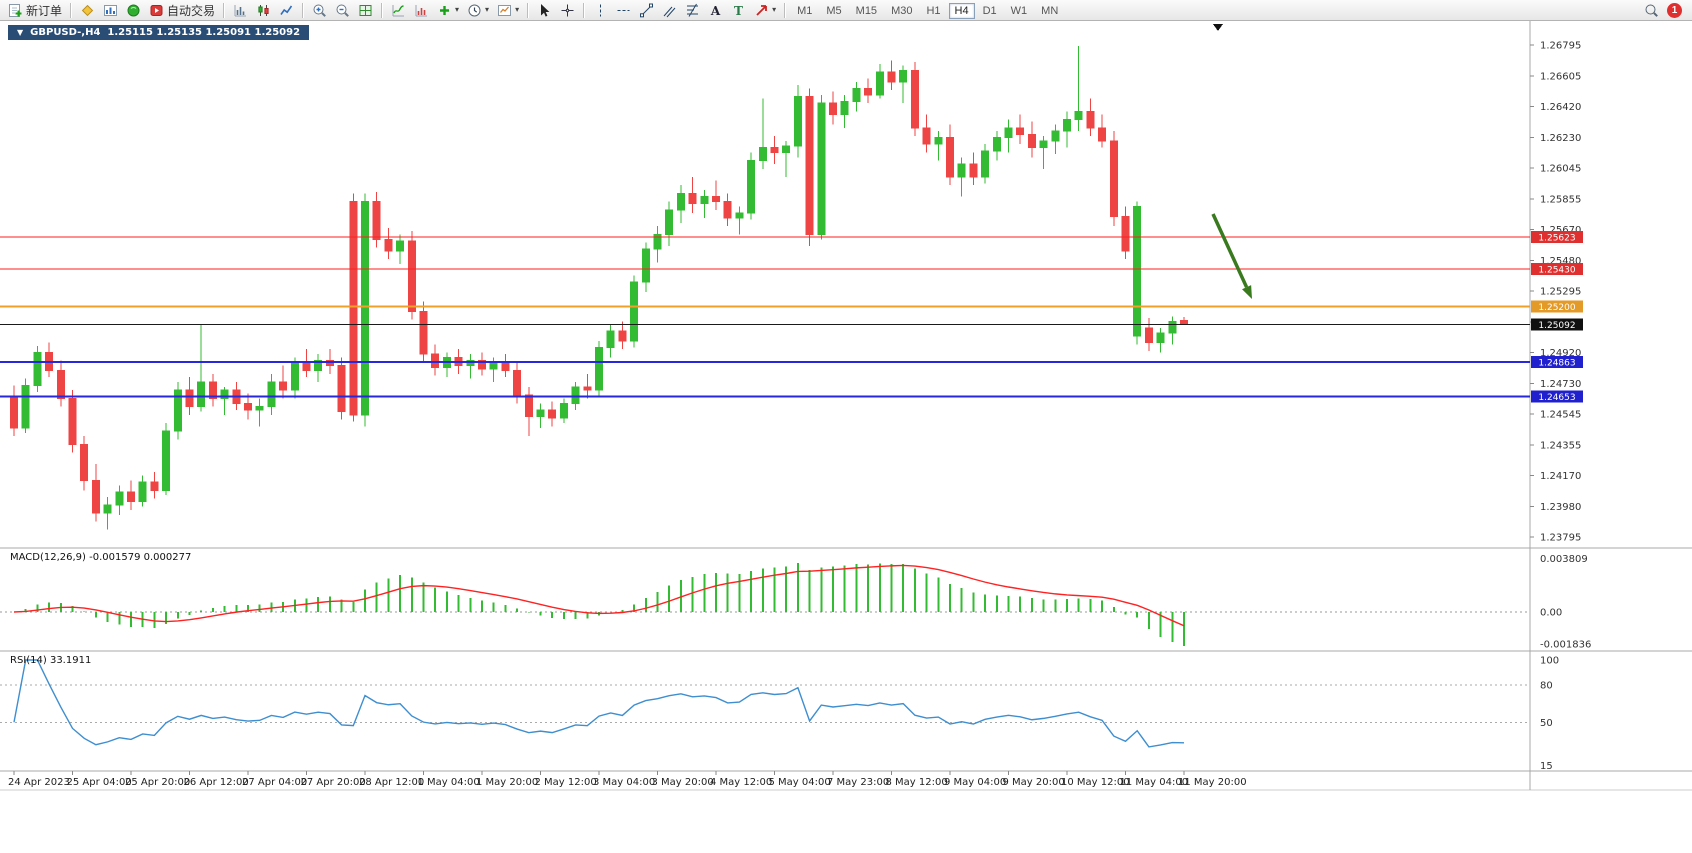 The image size is (1692, 853). I want to click on cursor-button, so click(544, 10).